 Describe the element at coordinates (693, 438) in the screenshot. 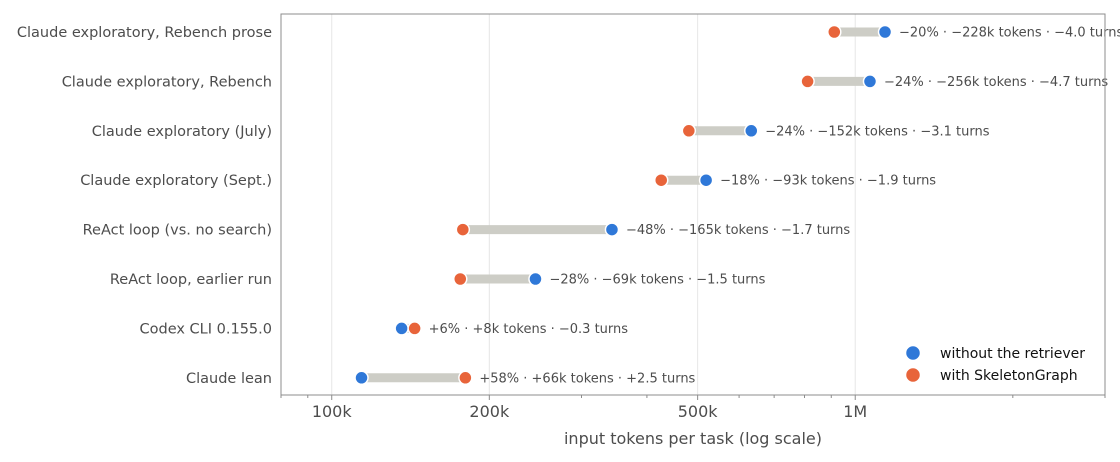

I see `x-axis-label: input tokens per task (log scale)` at that location.